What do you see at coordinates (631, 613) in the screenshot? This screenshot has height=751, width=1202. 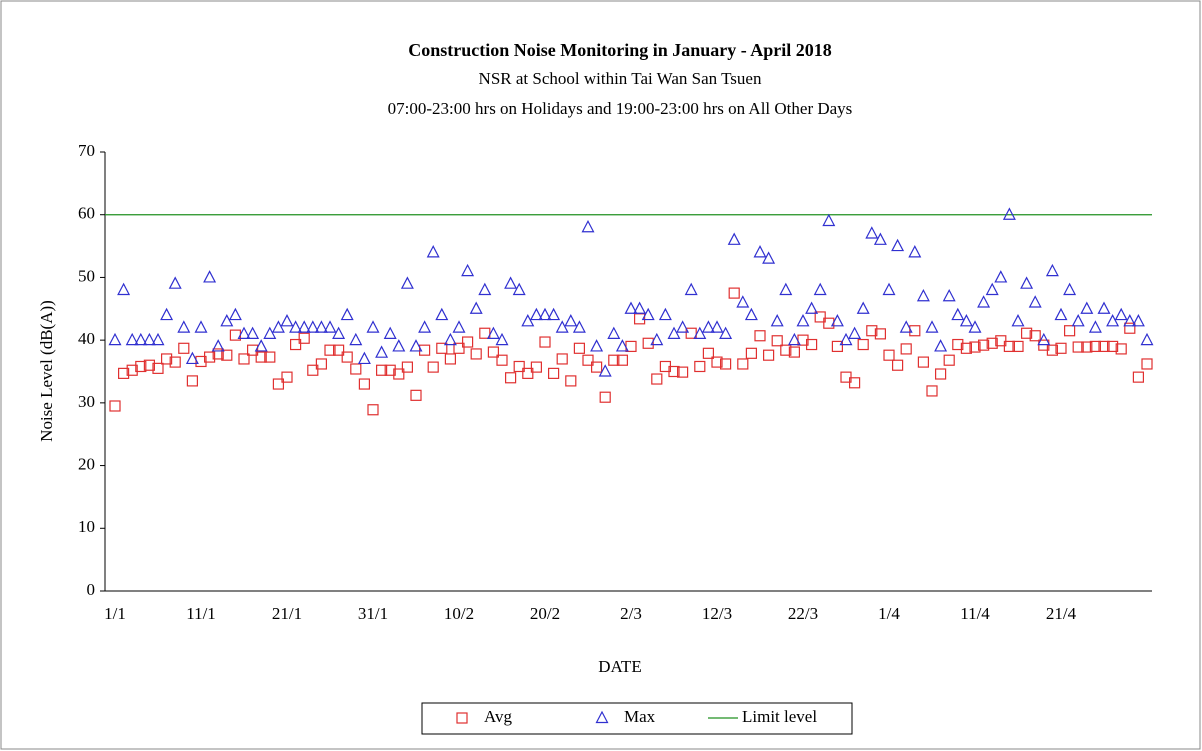 I see `x-tick-label: 2/3` at bounding box center [631, 613].